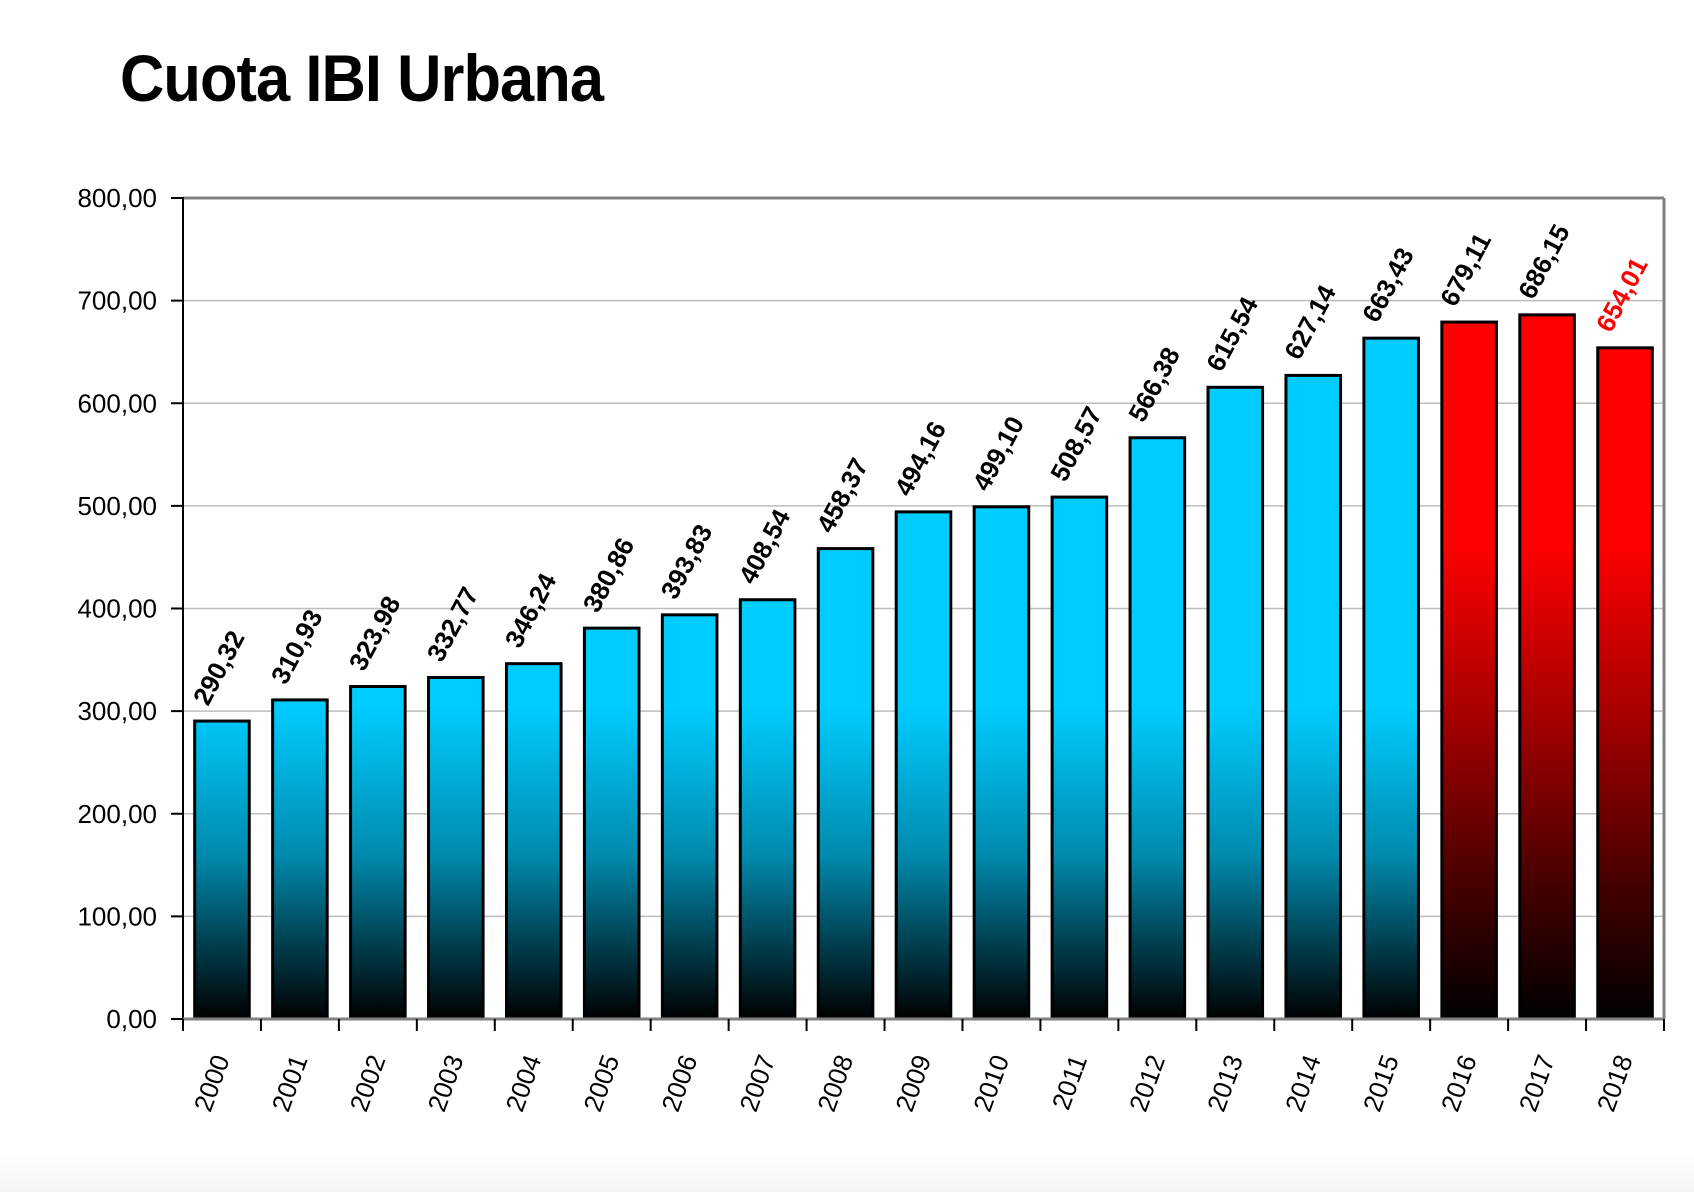  What do you see at coordinates (117, 814) in the screenshot?
I see `y-tick-label: 200,00` at bounding box center [117, 814].